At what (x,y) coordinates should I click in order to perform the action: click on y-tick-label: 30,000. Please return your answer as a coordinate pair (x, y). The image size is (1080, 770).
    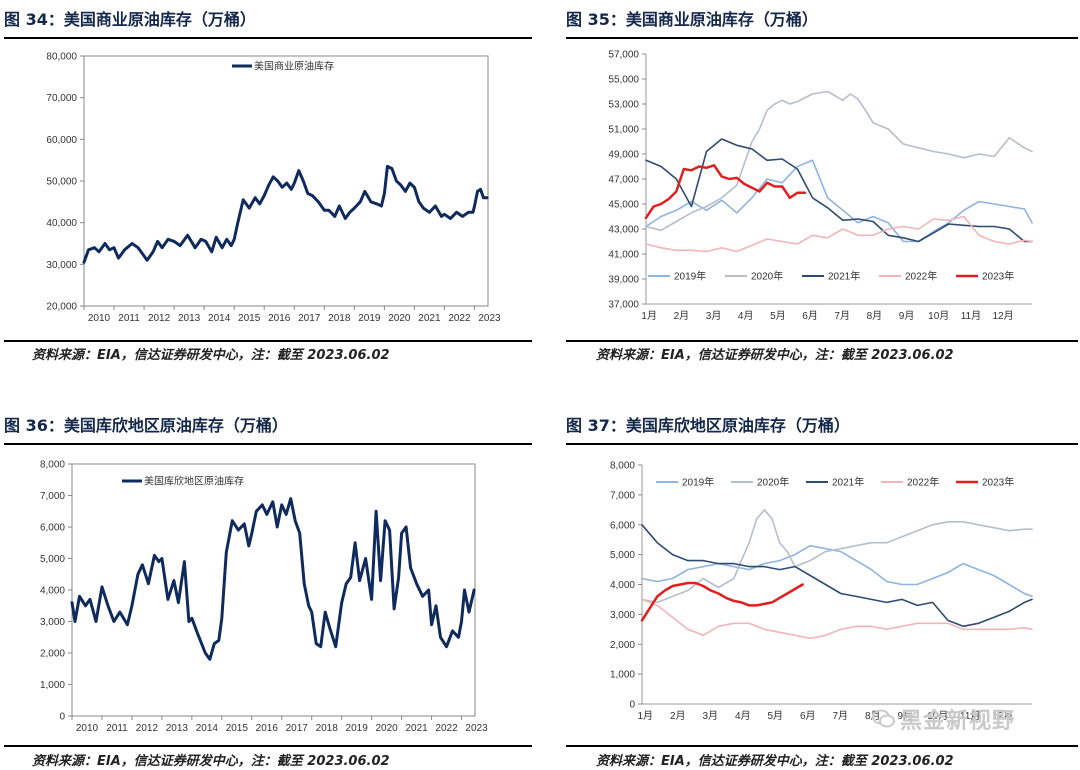
    Looking at the image, I should click on (61, 265).